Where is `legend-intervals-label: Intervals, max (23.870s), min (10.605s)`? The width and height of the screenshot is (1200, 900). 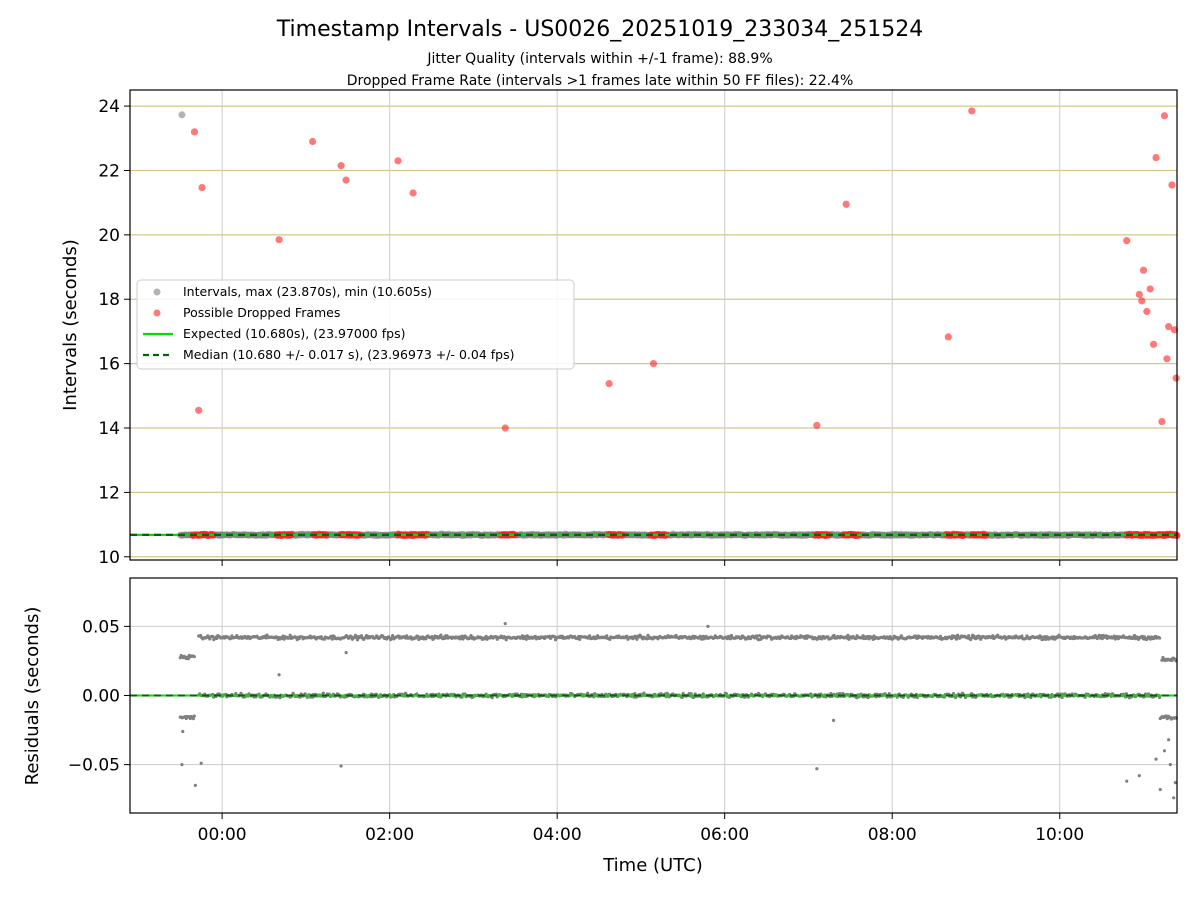
legend-intervals-label: Intervals, max (23.870s), min (10.605s) is located at coordinates (307, 291).